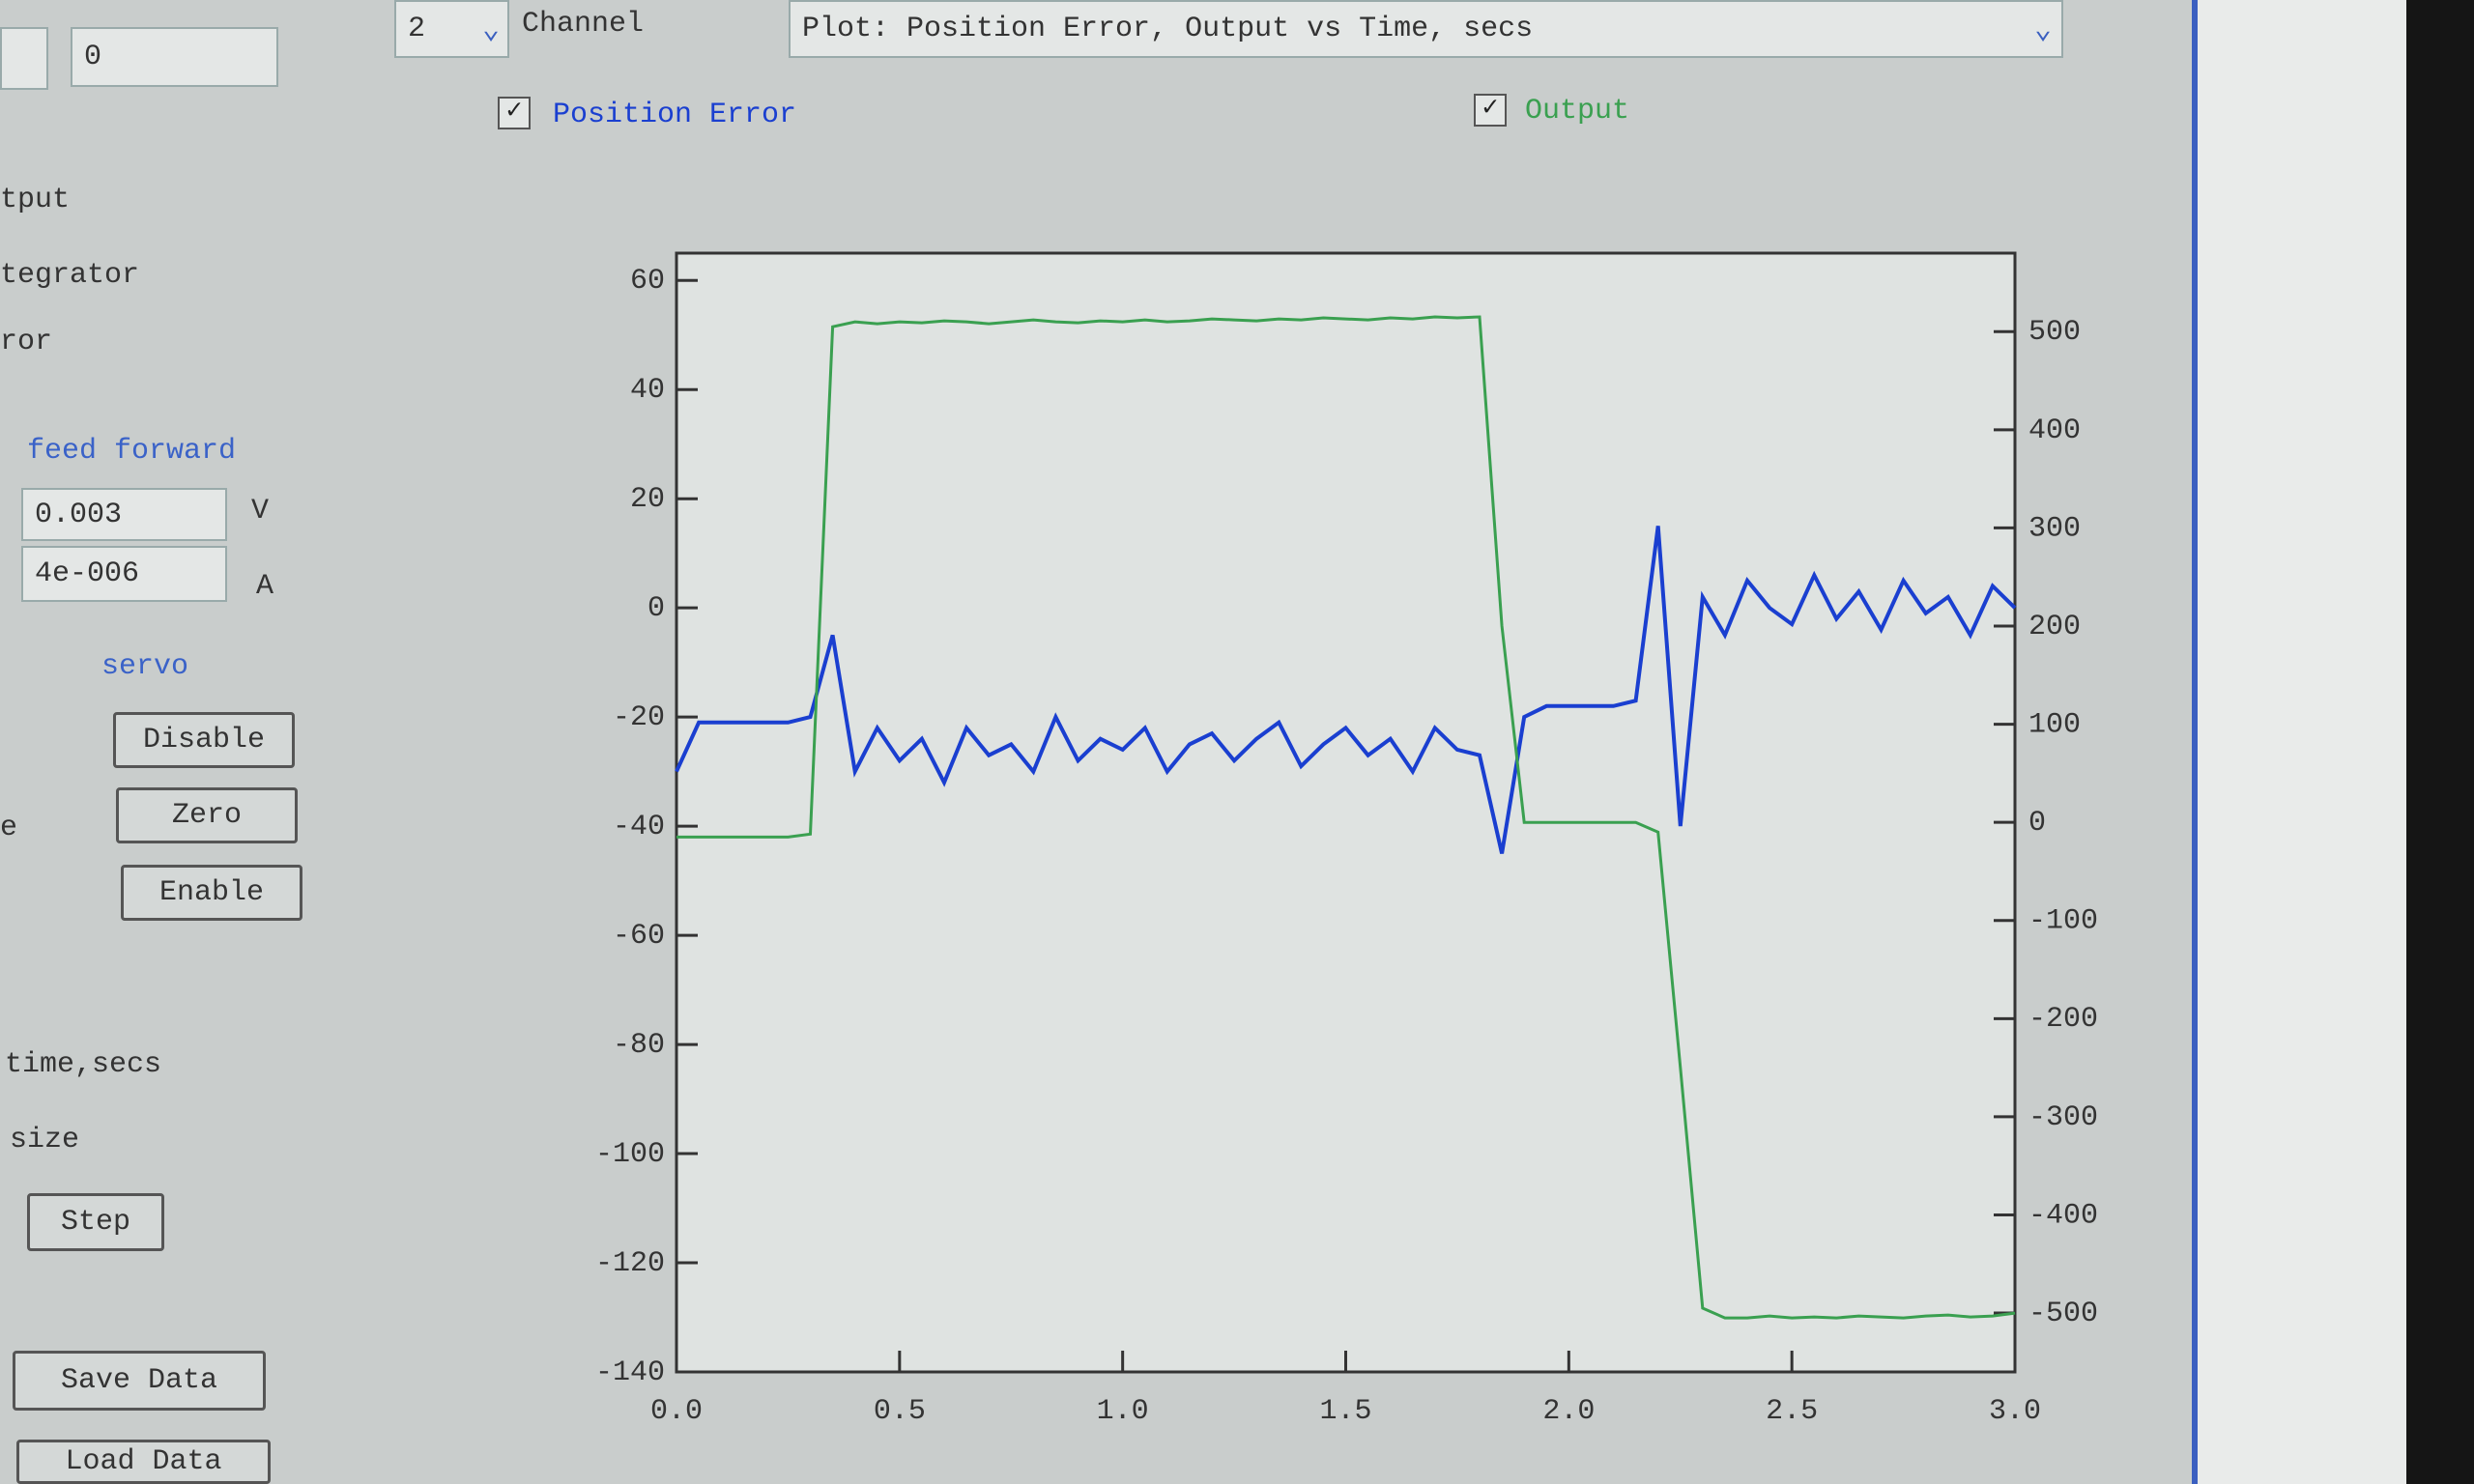 The width and height of the screenshot is (2474, 1484). What do you see at coordinates (1792, 1411) in the screenshot?
I see `x-tick-label: 2.5` at bounding box center [1792, 1411].